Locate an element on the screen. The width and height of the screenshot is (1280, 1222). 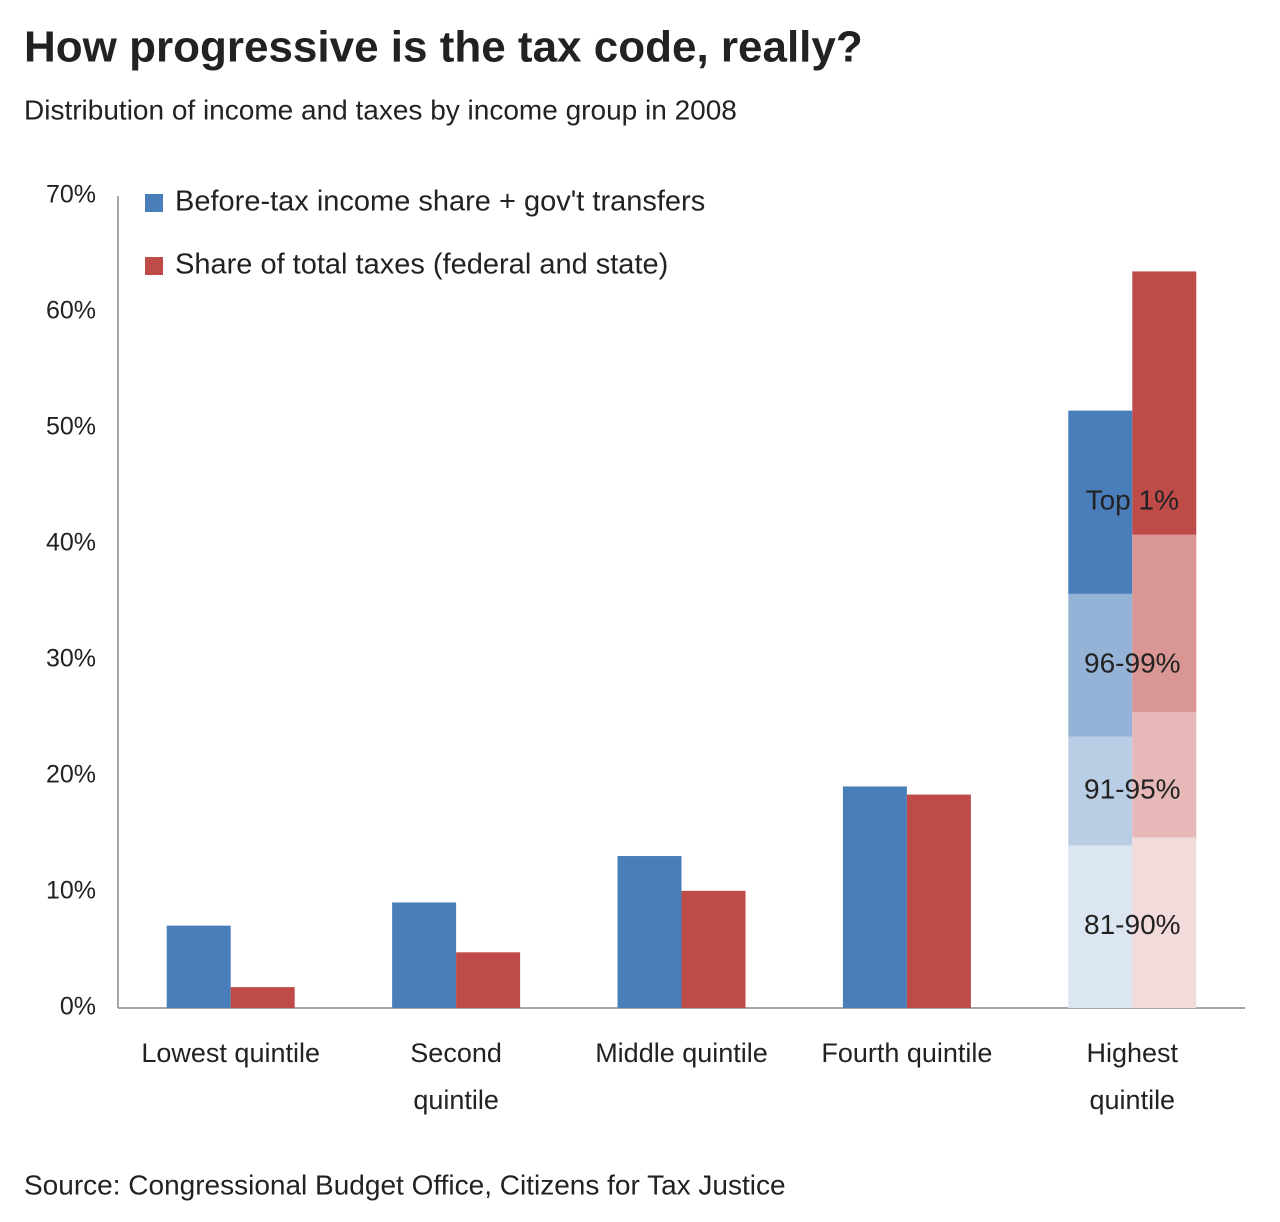
y-tick-label: 60% is located at coordinates (71, 311).